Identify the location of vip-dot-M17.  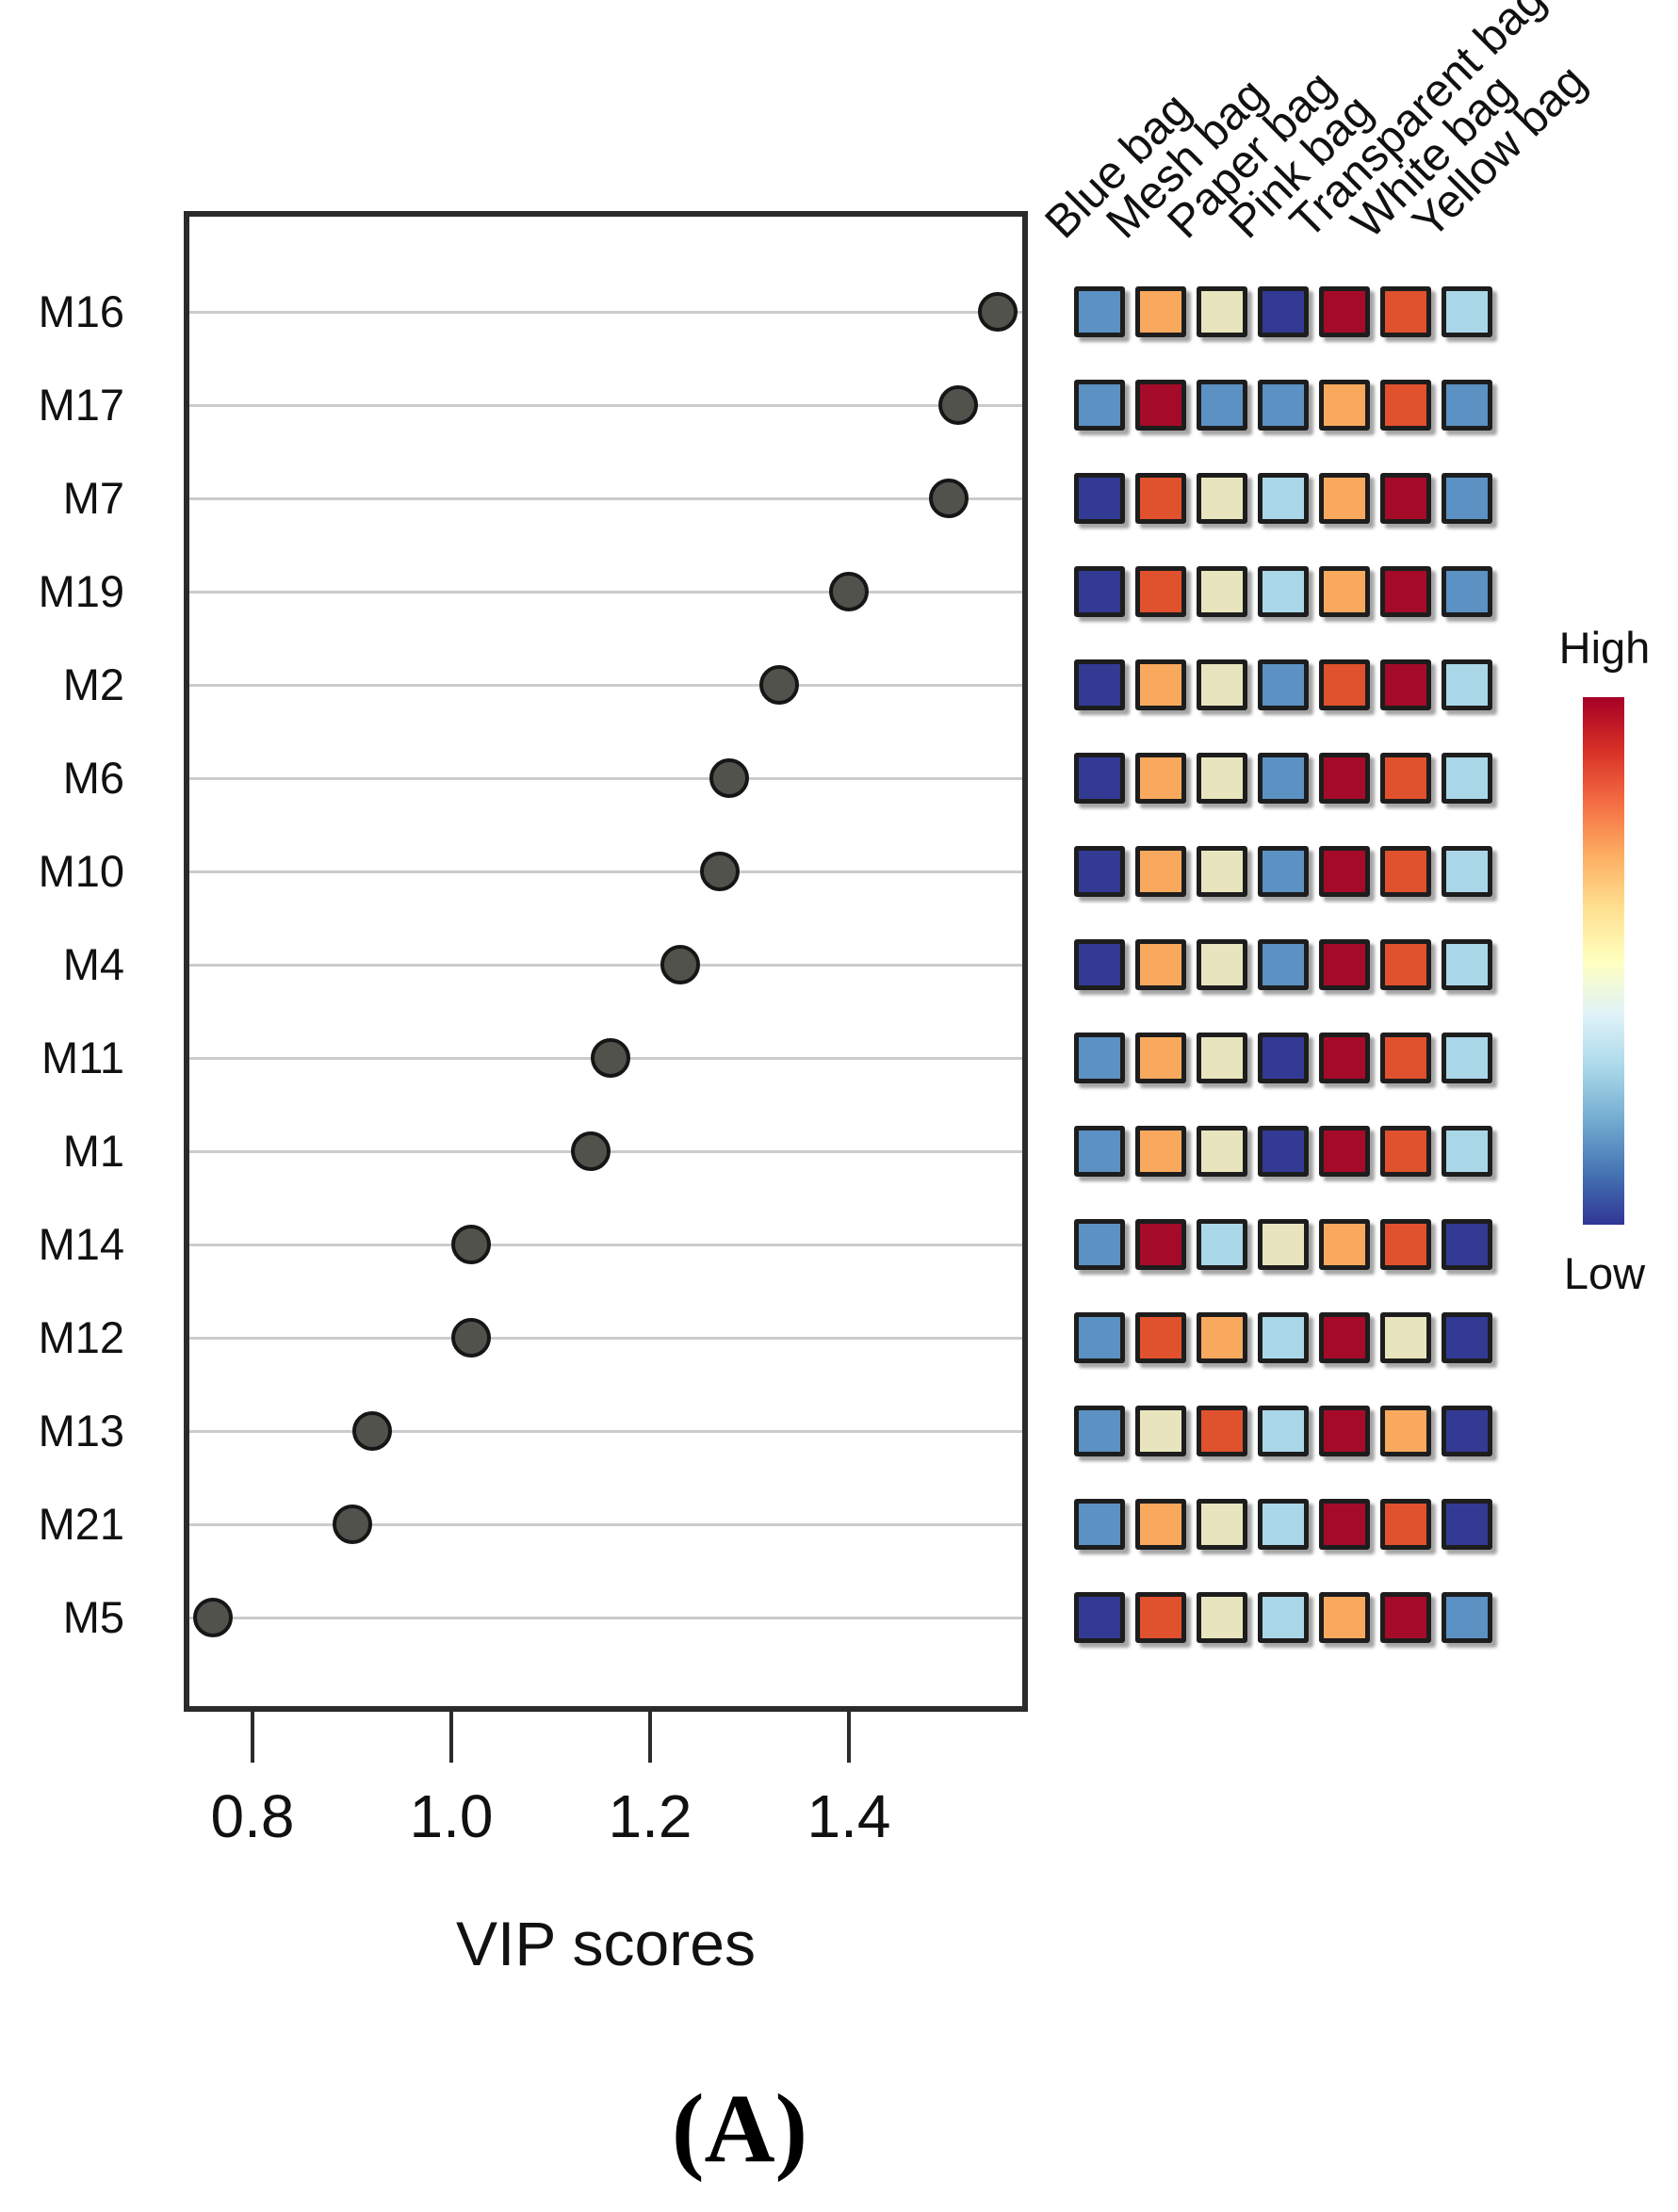
(958, 405).